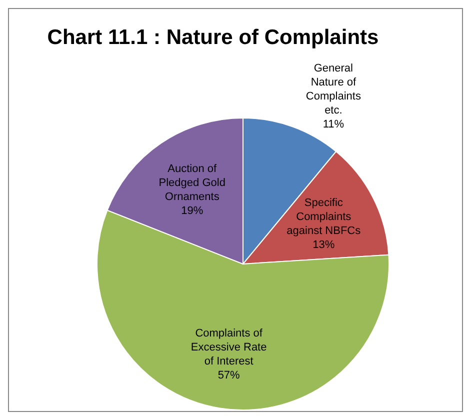 The height and width of the screenshot is (420, 471). I want to click on data-label: 19%, so click(192, 210).